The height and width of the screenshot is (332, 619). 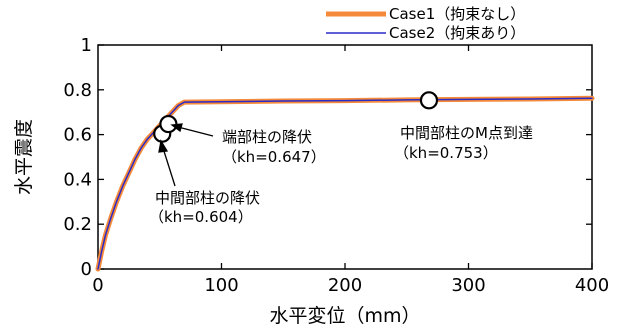 I want to click on marker-layer, so click(x=296, y=117).